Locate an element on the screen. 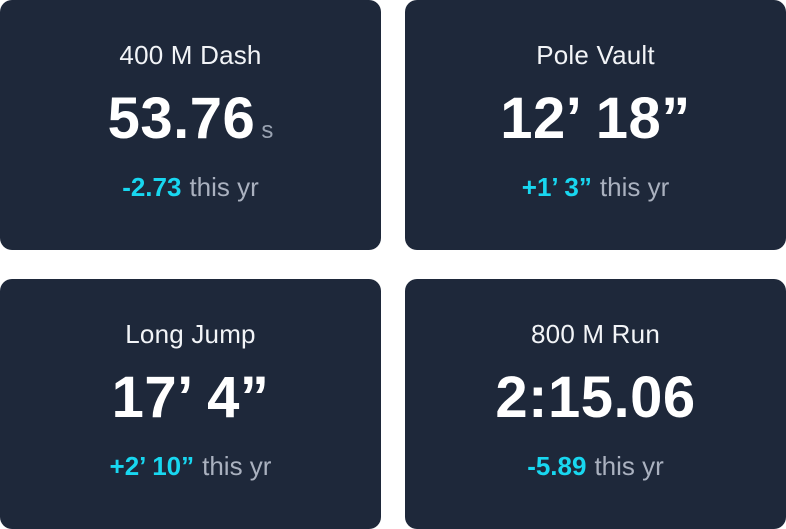  delta-row: -2.73 this yr is located at coordinates (190, 187).